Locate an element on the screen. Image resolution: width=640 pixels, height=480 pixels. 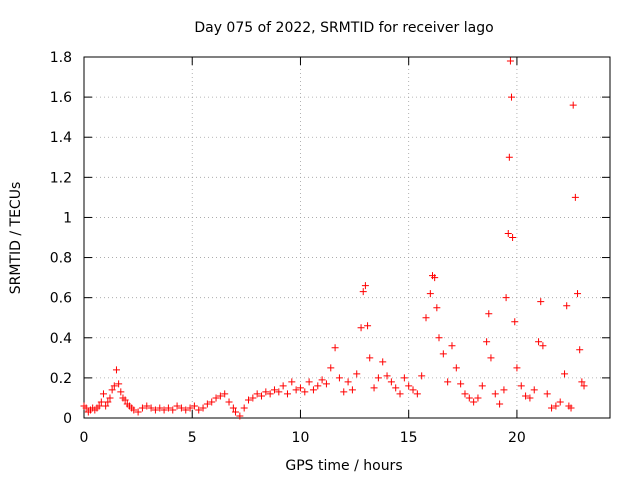
y-axis-label: SRMTID / TECUs is located at coordinates (16, 238).